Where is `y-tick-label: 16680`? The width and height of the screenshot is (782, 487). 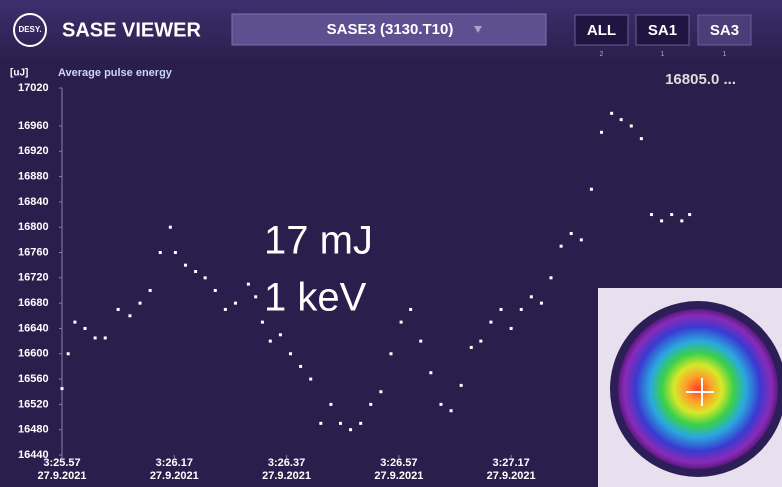
y-tick-label: 16680 is located at coordinates (33, 303).